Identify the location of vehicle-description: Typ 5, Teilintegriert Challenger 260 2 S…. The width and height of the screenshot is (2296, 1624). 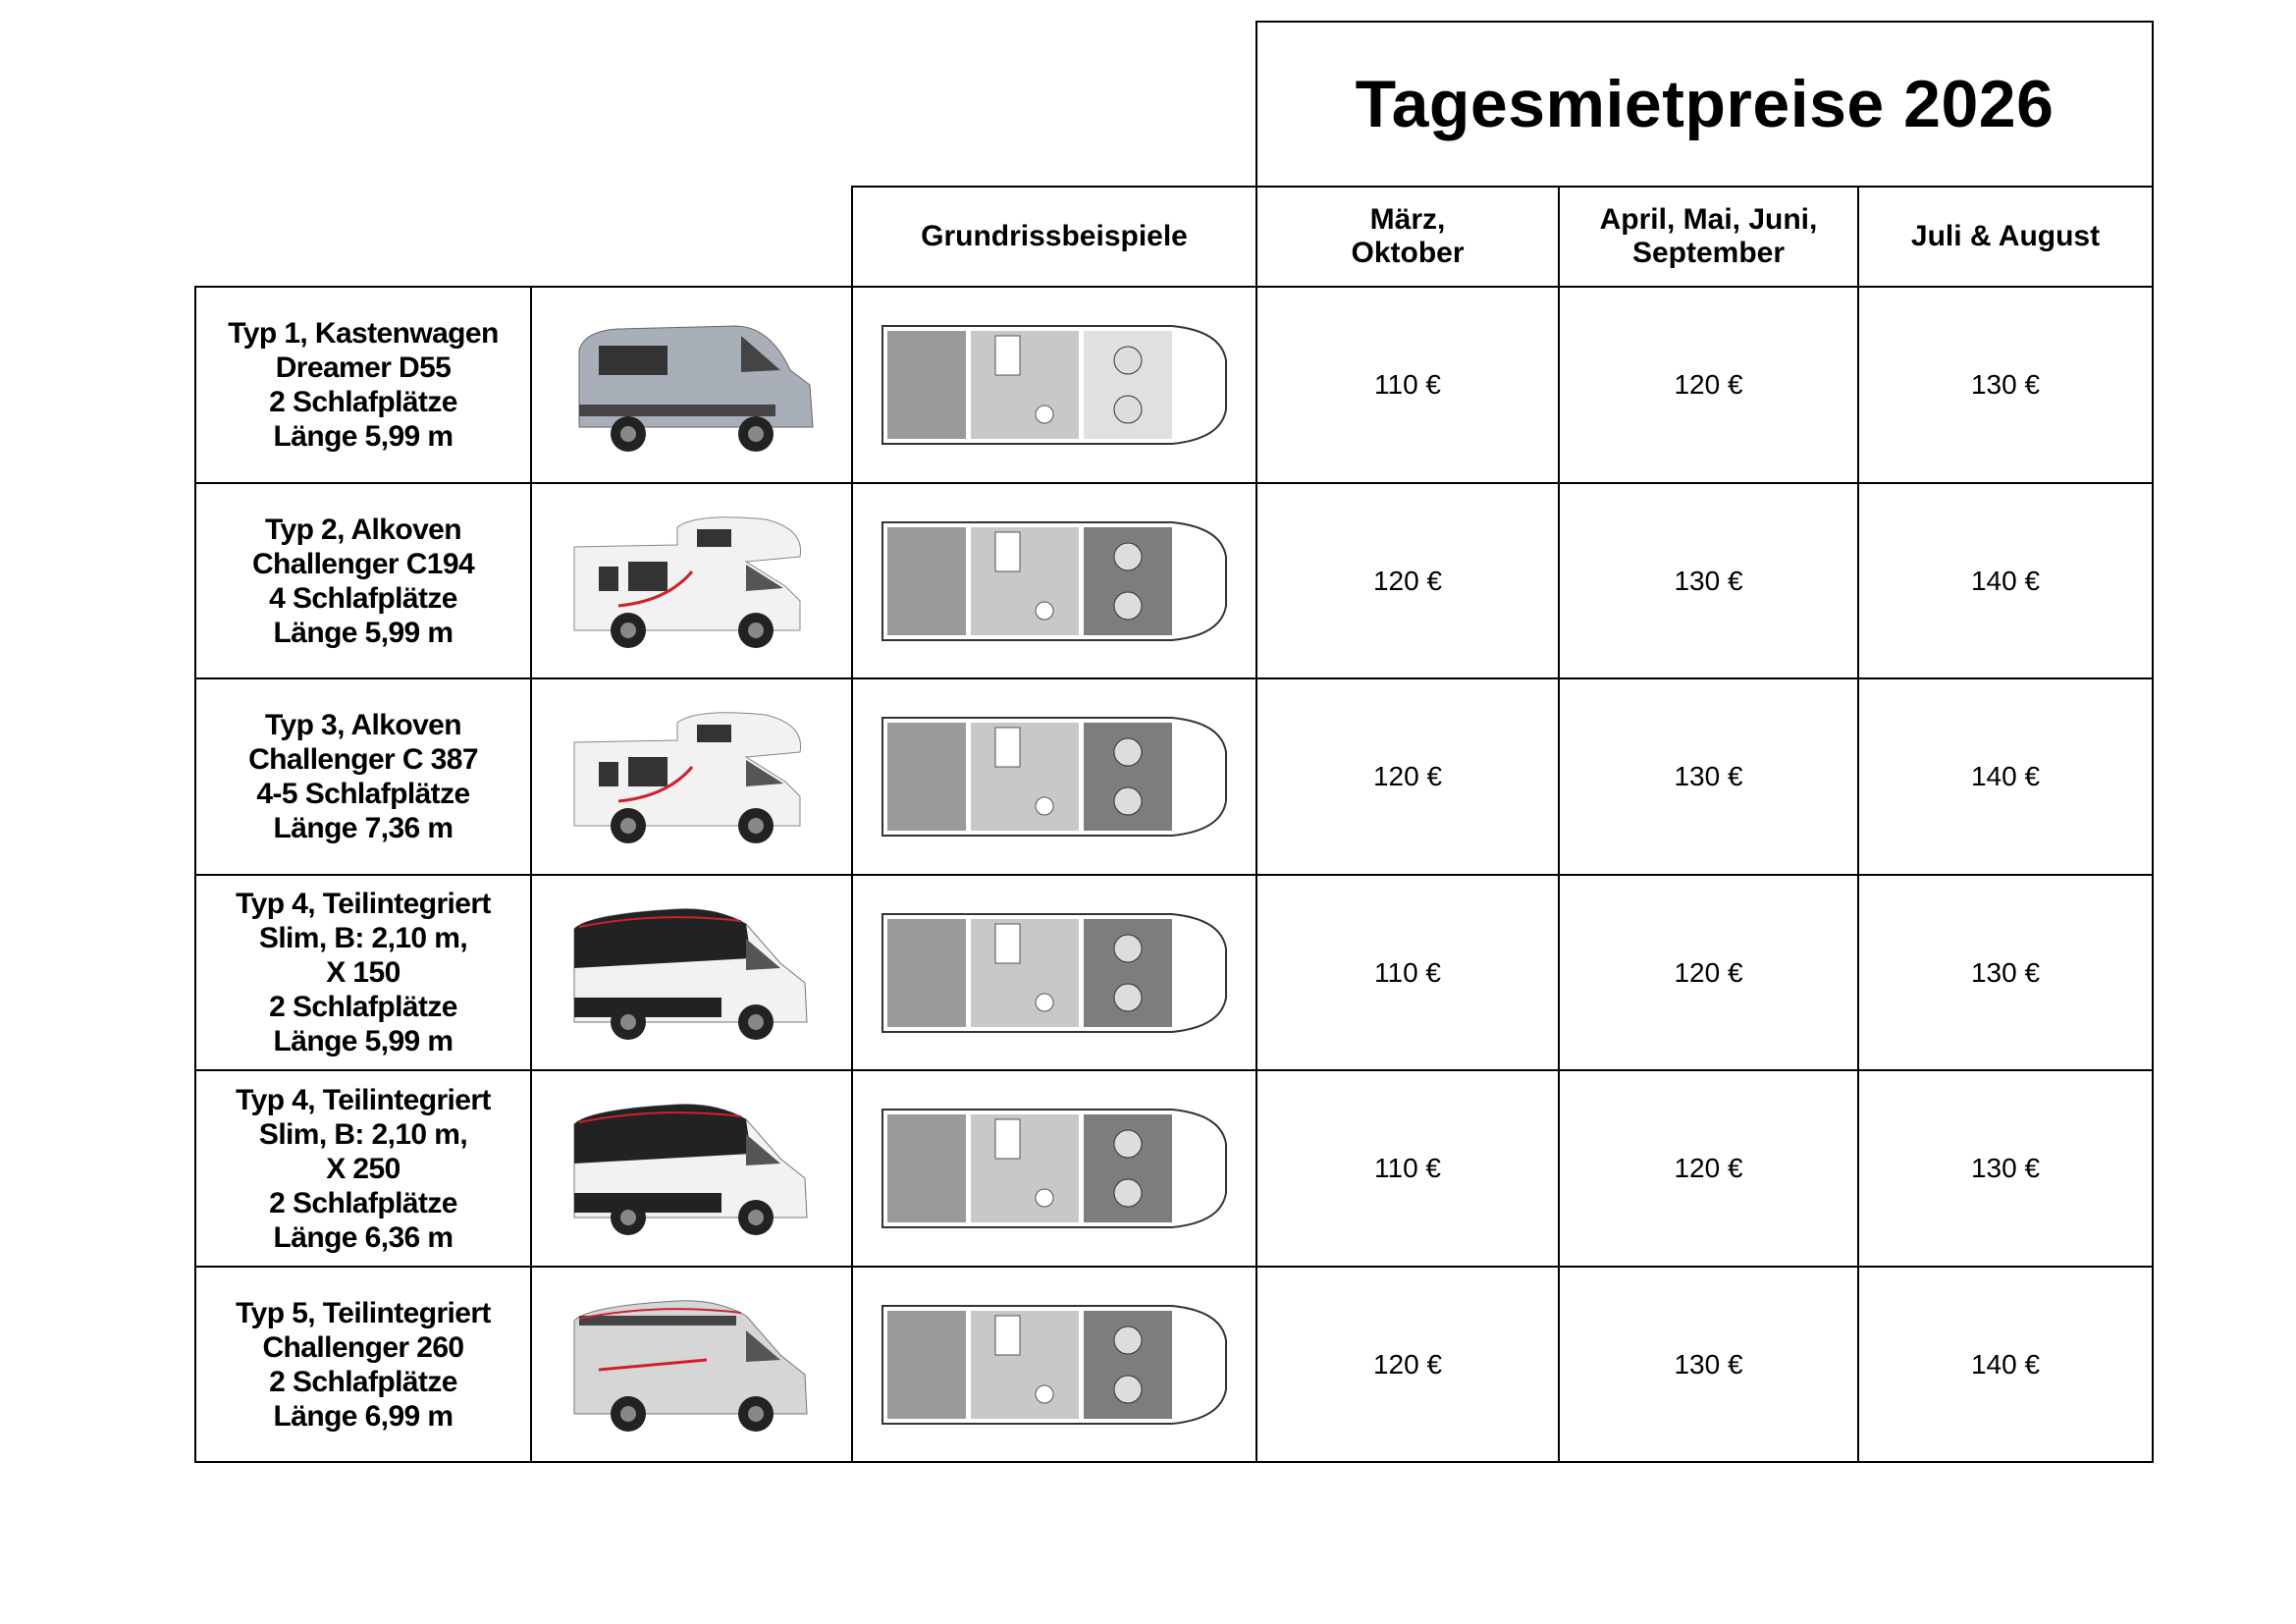
(363, 1364).